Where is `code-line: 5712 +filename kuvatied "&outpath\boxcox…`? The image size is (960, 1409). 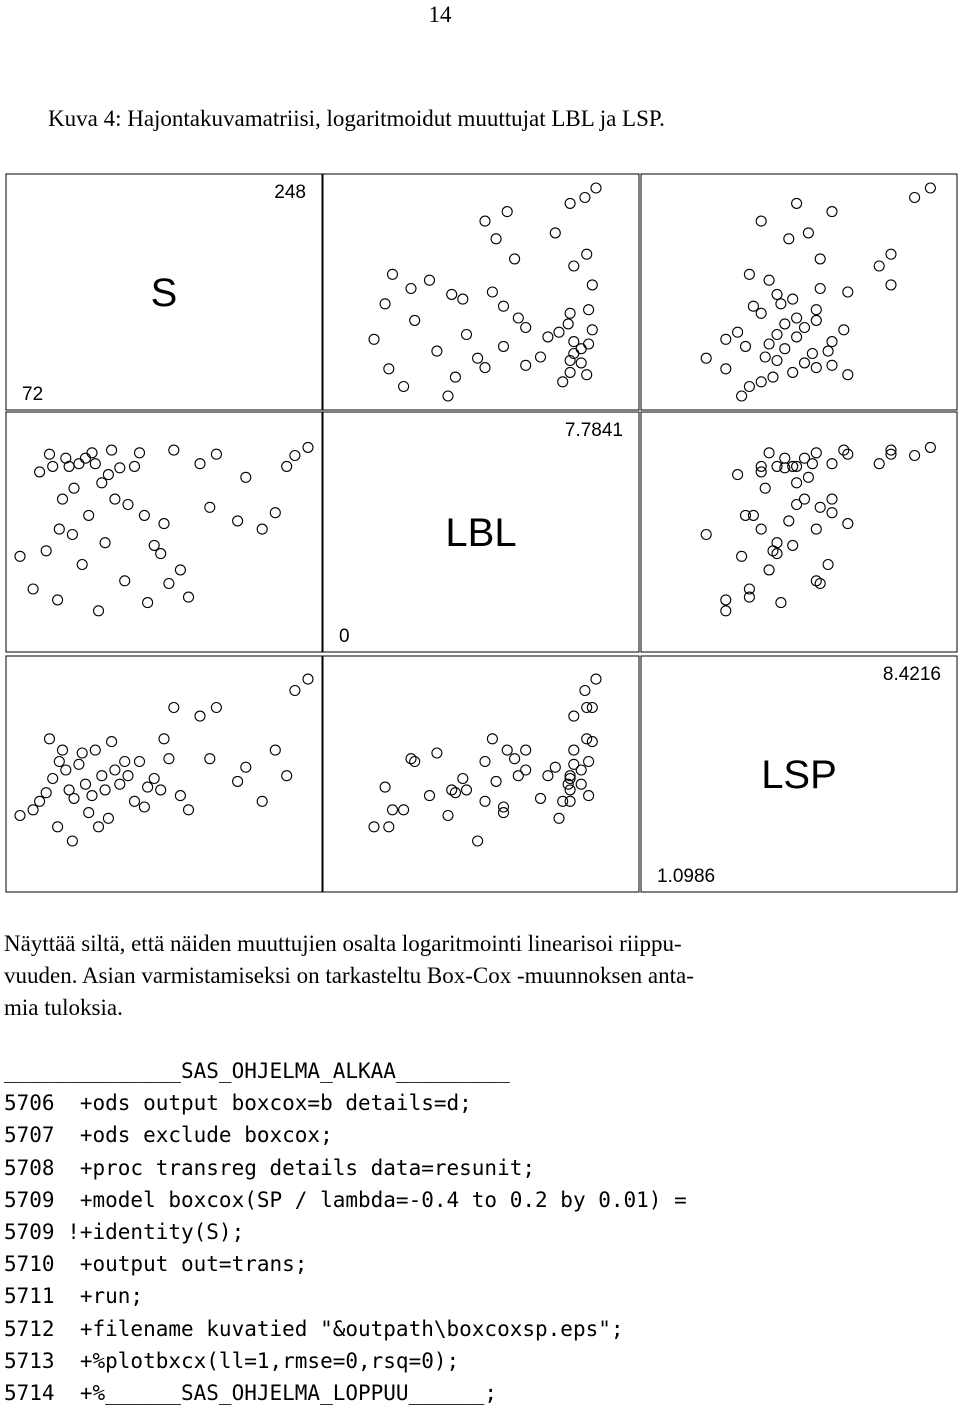
code-line: 5712 +filename kuvatied "&outpath\boxcox… is located at coordinates (314, 1328).